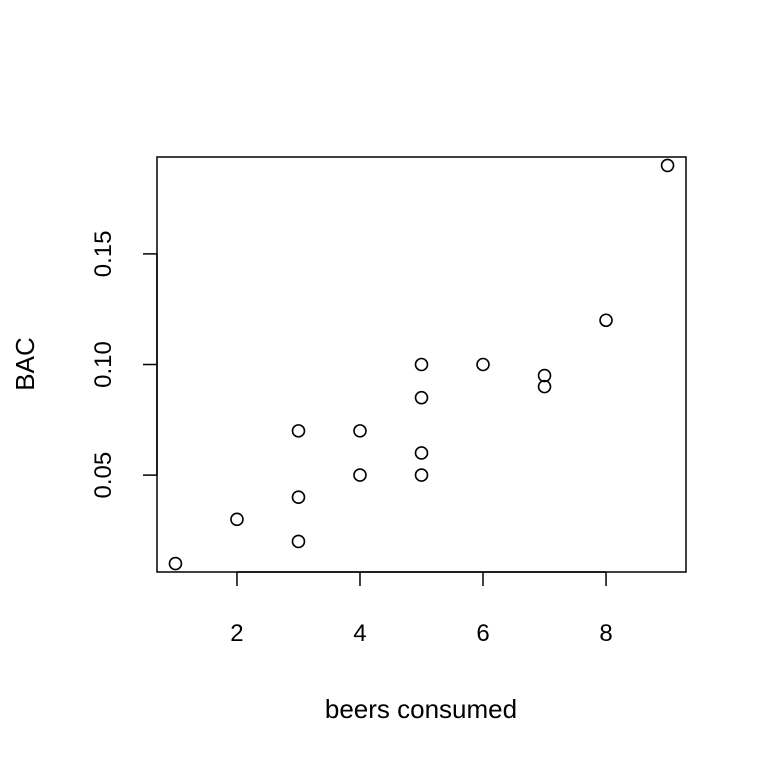 This screenshot has width=768, height=768. What do you see at coordinates (482, 633) in the screenshot?
I see `x-tick-label: 6` at bounding box center [482, 633].